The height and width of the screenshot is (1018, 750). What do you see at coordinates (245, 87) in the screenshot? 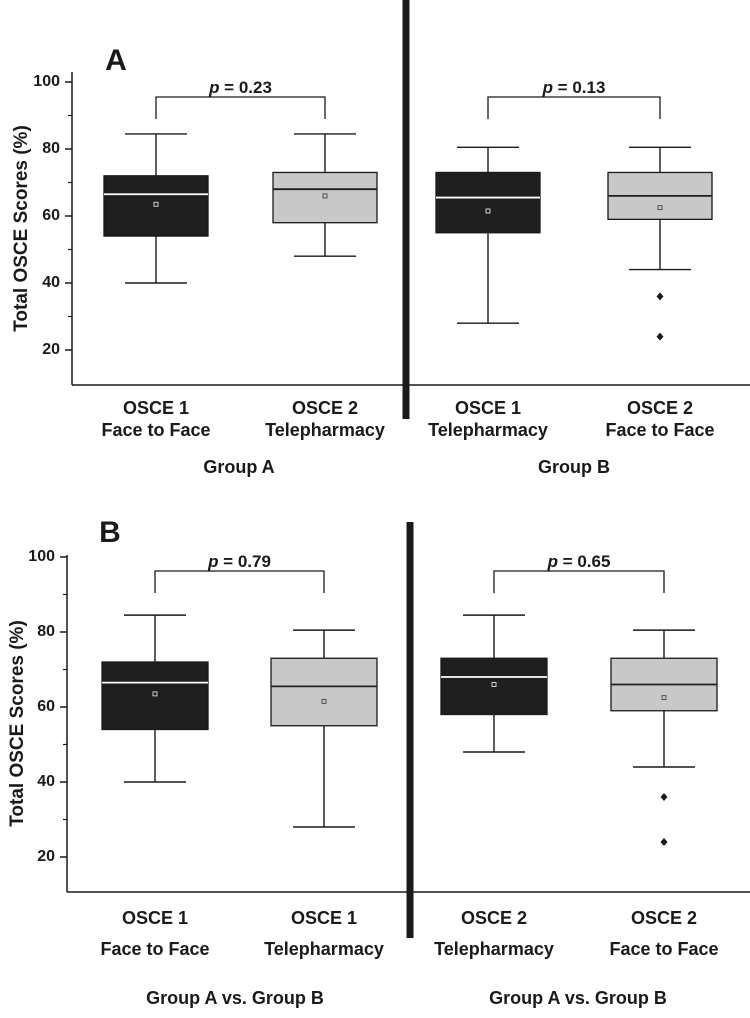
I see `p-value-text: = 0.23` at bounding box center [245, 87].